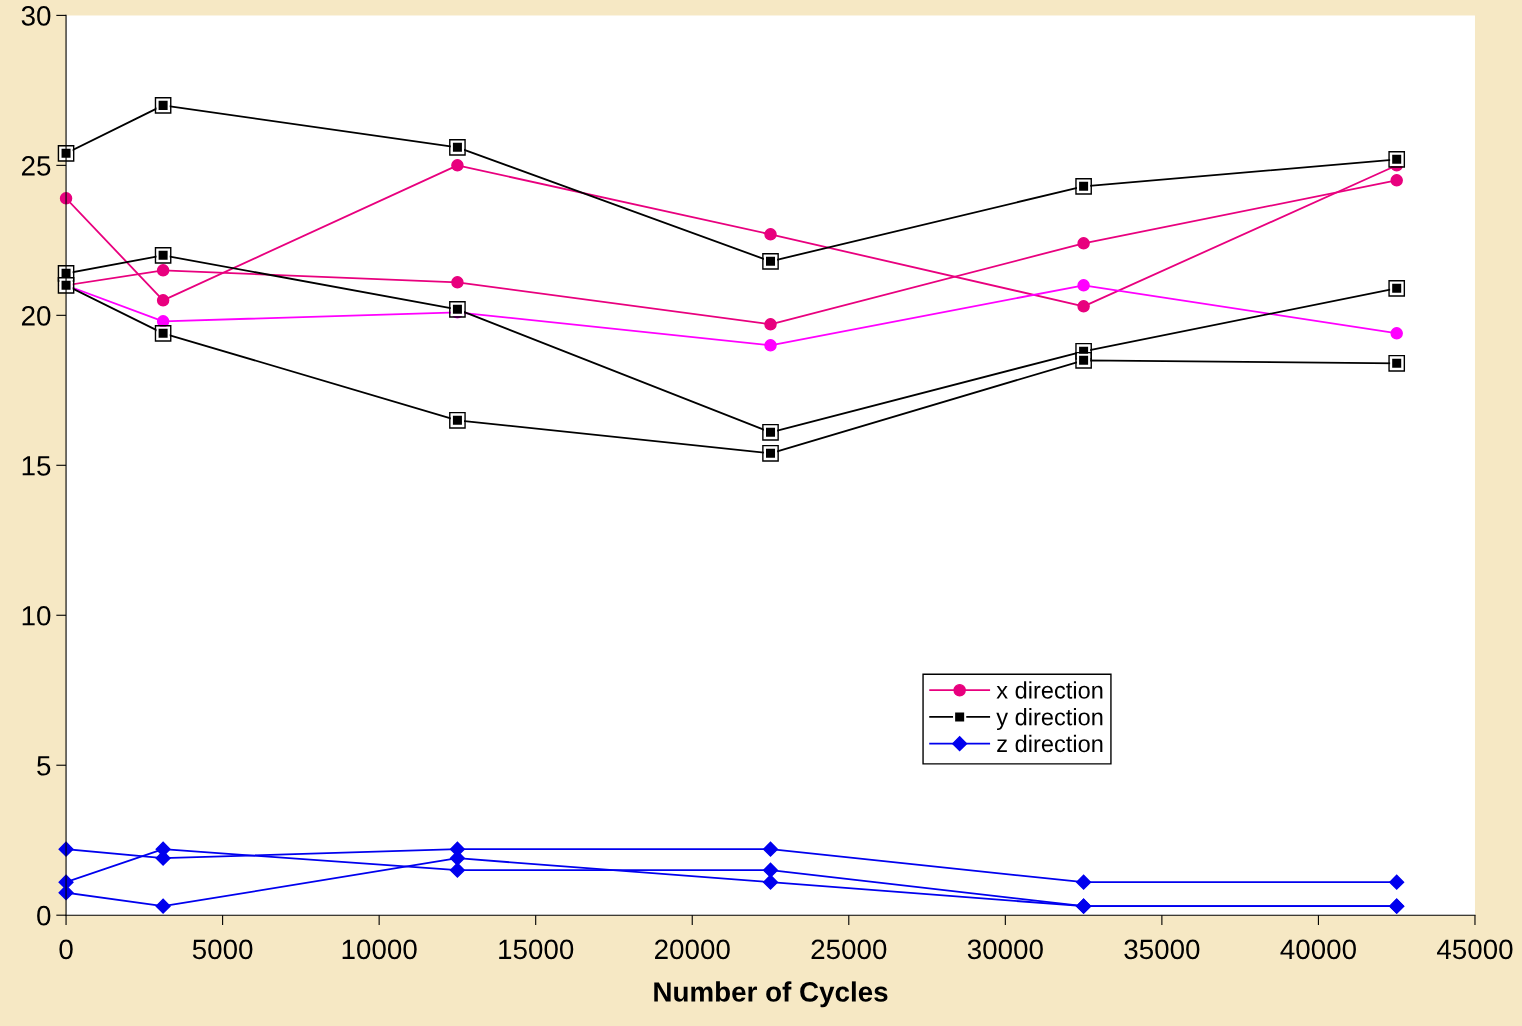 The width and height of the screenshot is (1522, 1026). What do you see at coordinates (36, 16) in the screenshot?
I see `y-tick-label: 30` at bounding box center [36, 16].